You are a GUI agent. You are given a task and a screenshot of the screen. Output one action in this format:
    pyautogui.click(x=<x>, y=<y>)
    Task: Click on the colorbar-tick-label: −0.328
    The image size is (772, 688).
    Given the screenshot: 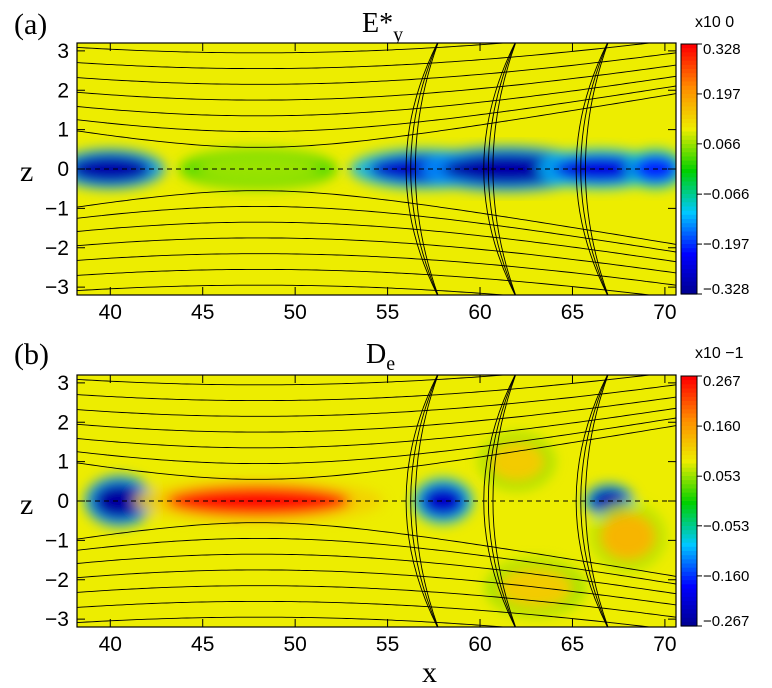 What is the action you would take?
    pyautogui.click(x=726, y=289)
    